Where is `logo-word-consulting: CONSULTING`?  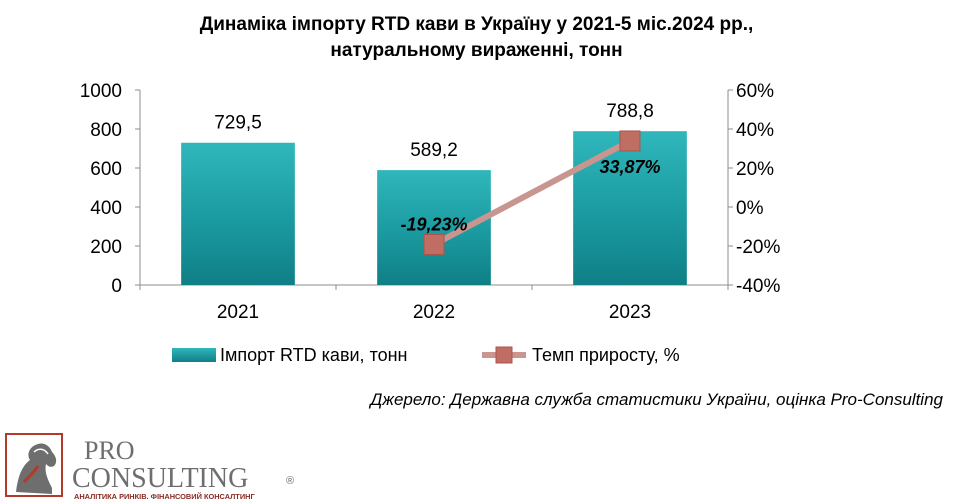 logo-word-consulting: CONSULTING is located at coordinates (160, 478).